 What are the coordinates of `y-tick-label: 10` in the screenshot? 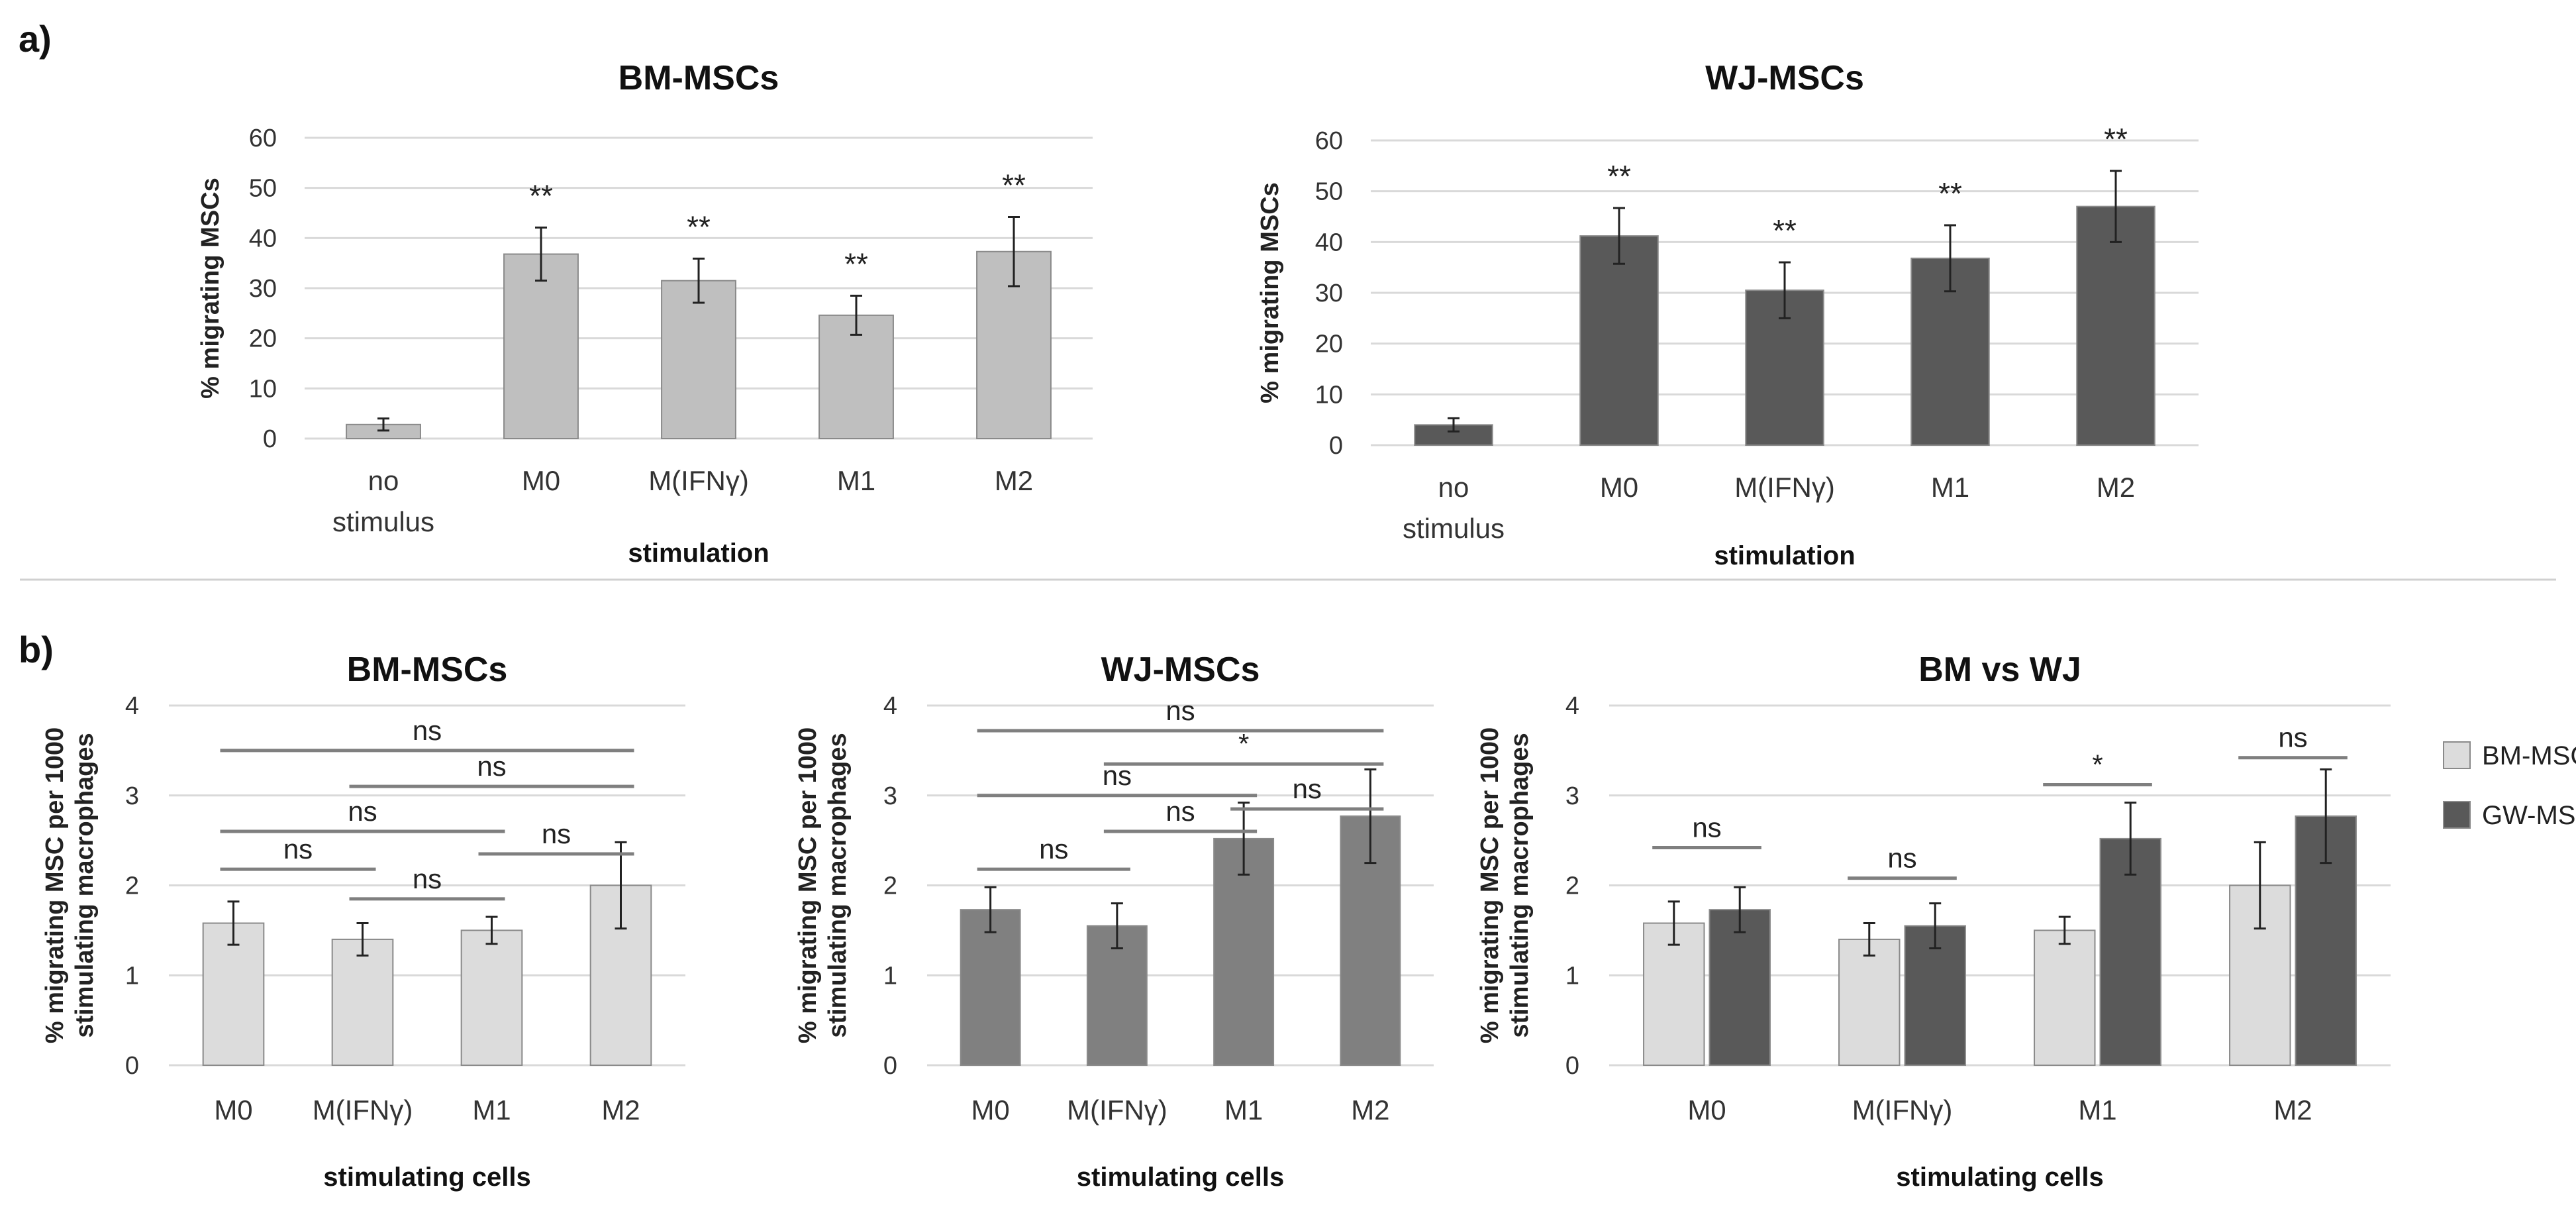 It's located at (1329, 395).